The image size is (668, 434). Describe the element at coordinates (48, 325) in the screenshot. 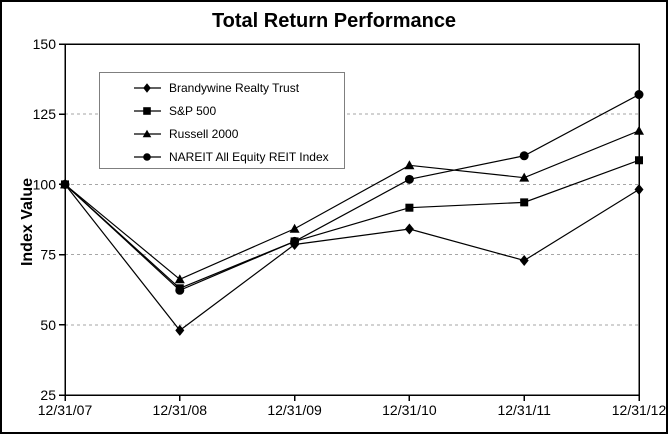

I see `y-tick-label: 50` at that location.